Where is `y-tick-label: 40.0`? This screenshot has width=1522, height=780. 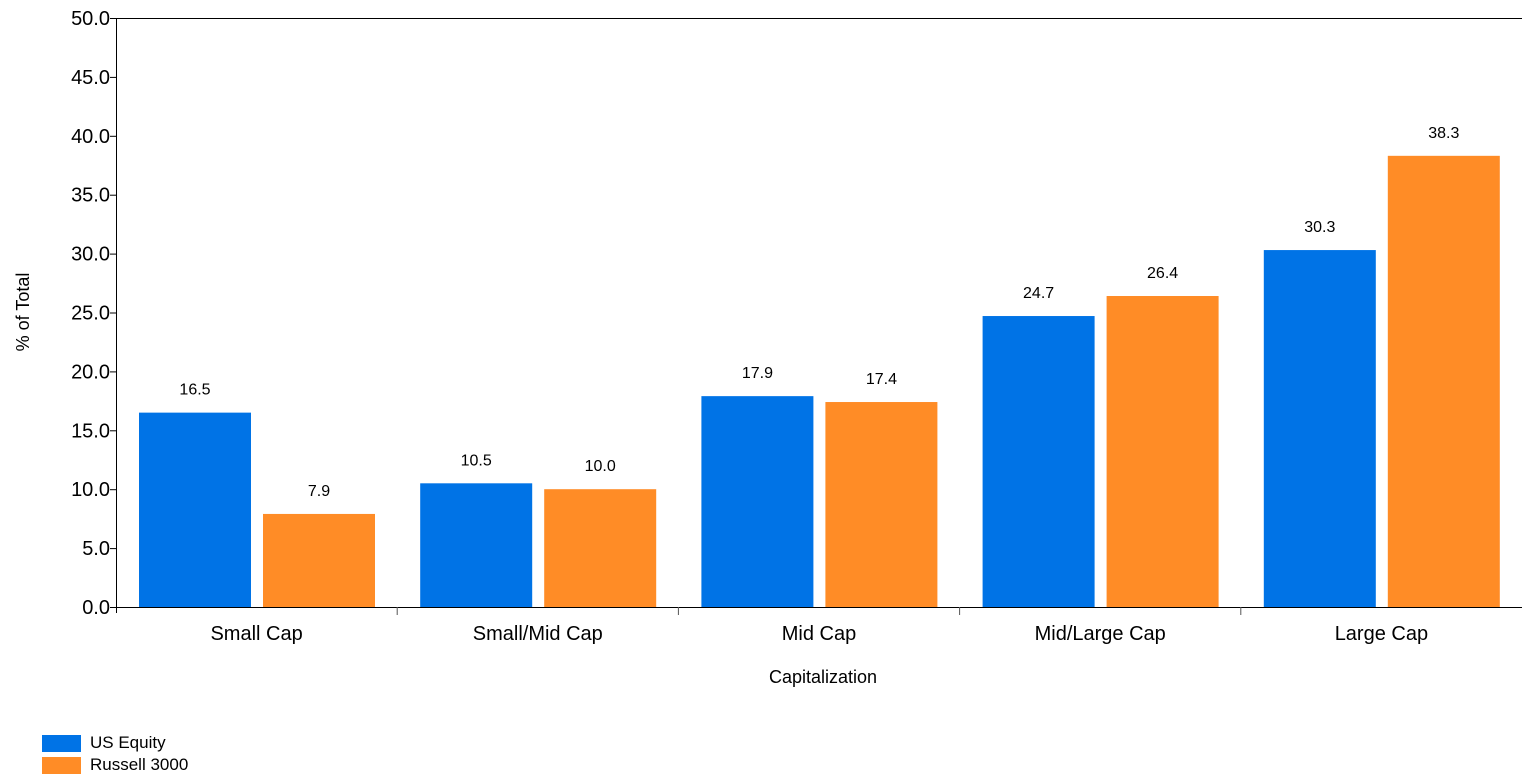
y-tick-label: 40.0 is located at coordinates (90, 137).